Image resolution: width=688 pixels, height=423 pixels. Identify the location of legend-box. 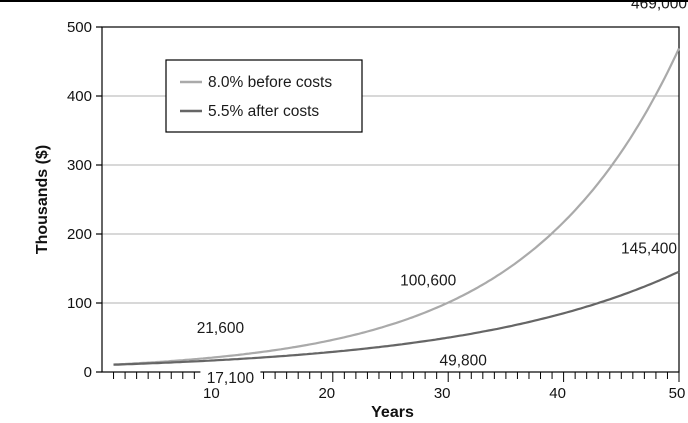
(264, 96).